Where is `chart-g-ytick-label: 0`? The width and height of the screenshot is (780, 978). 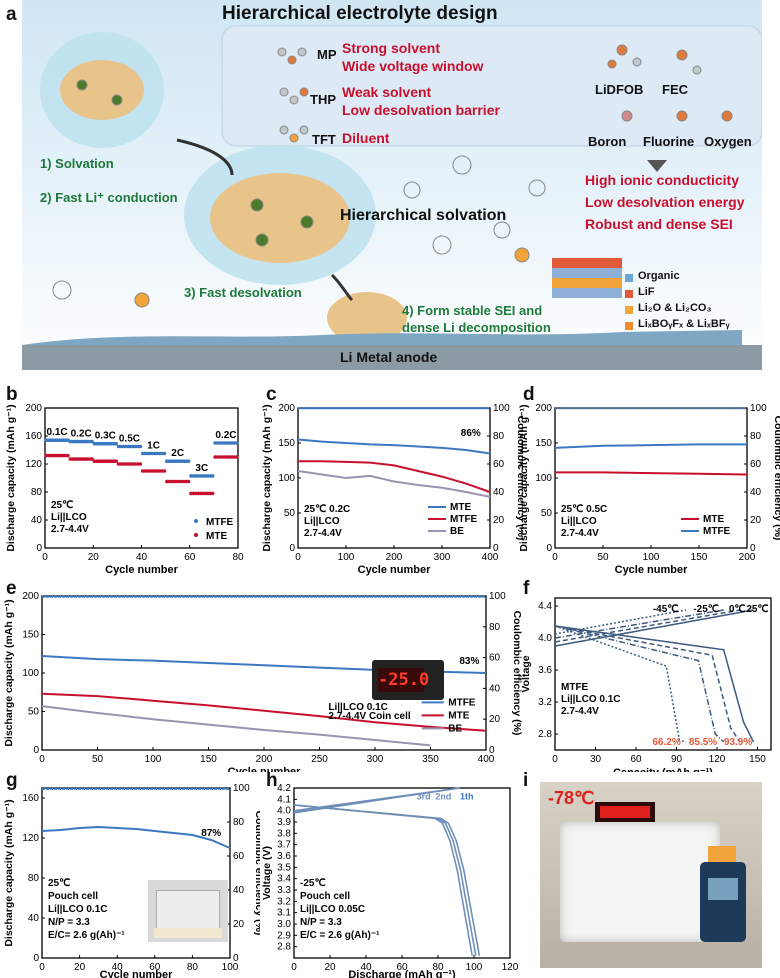
chart-g-ytick-label: 0 is located at coordinates (36, 958).